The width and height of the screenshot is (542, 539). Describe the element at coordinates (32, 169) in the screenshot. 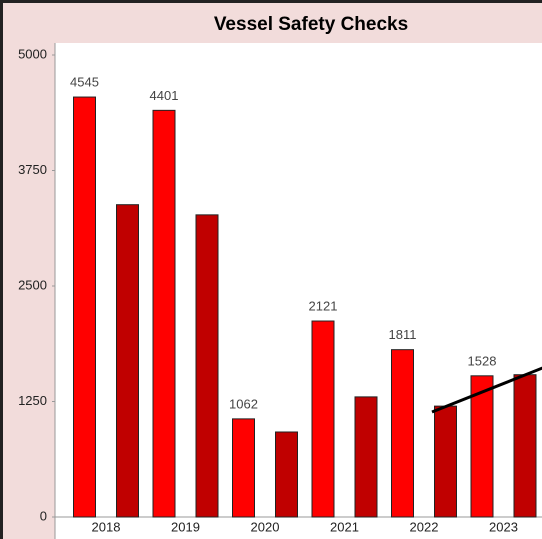

I see `y-tick-label: 3750` at that location.